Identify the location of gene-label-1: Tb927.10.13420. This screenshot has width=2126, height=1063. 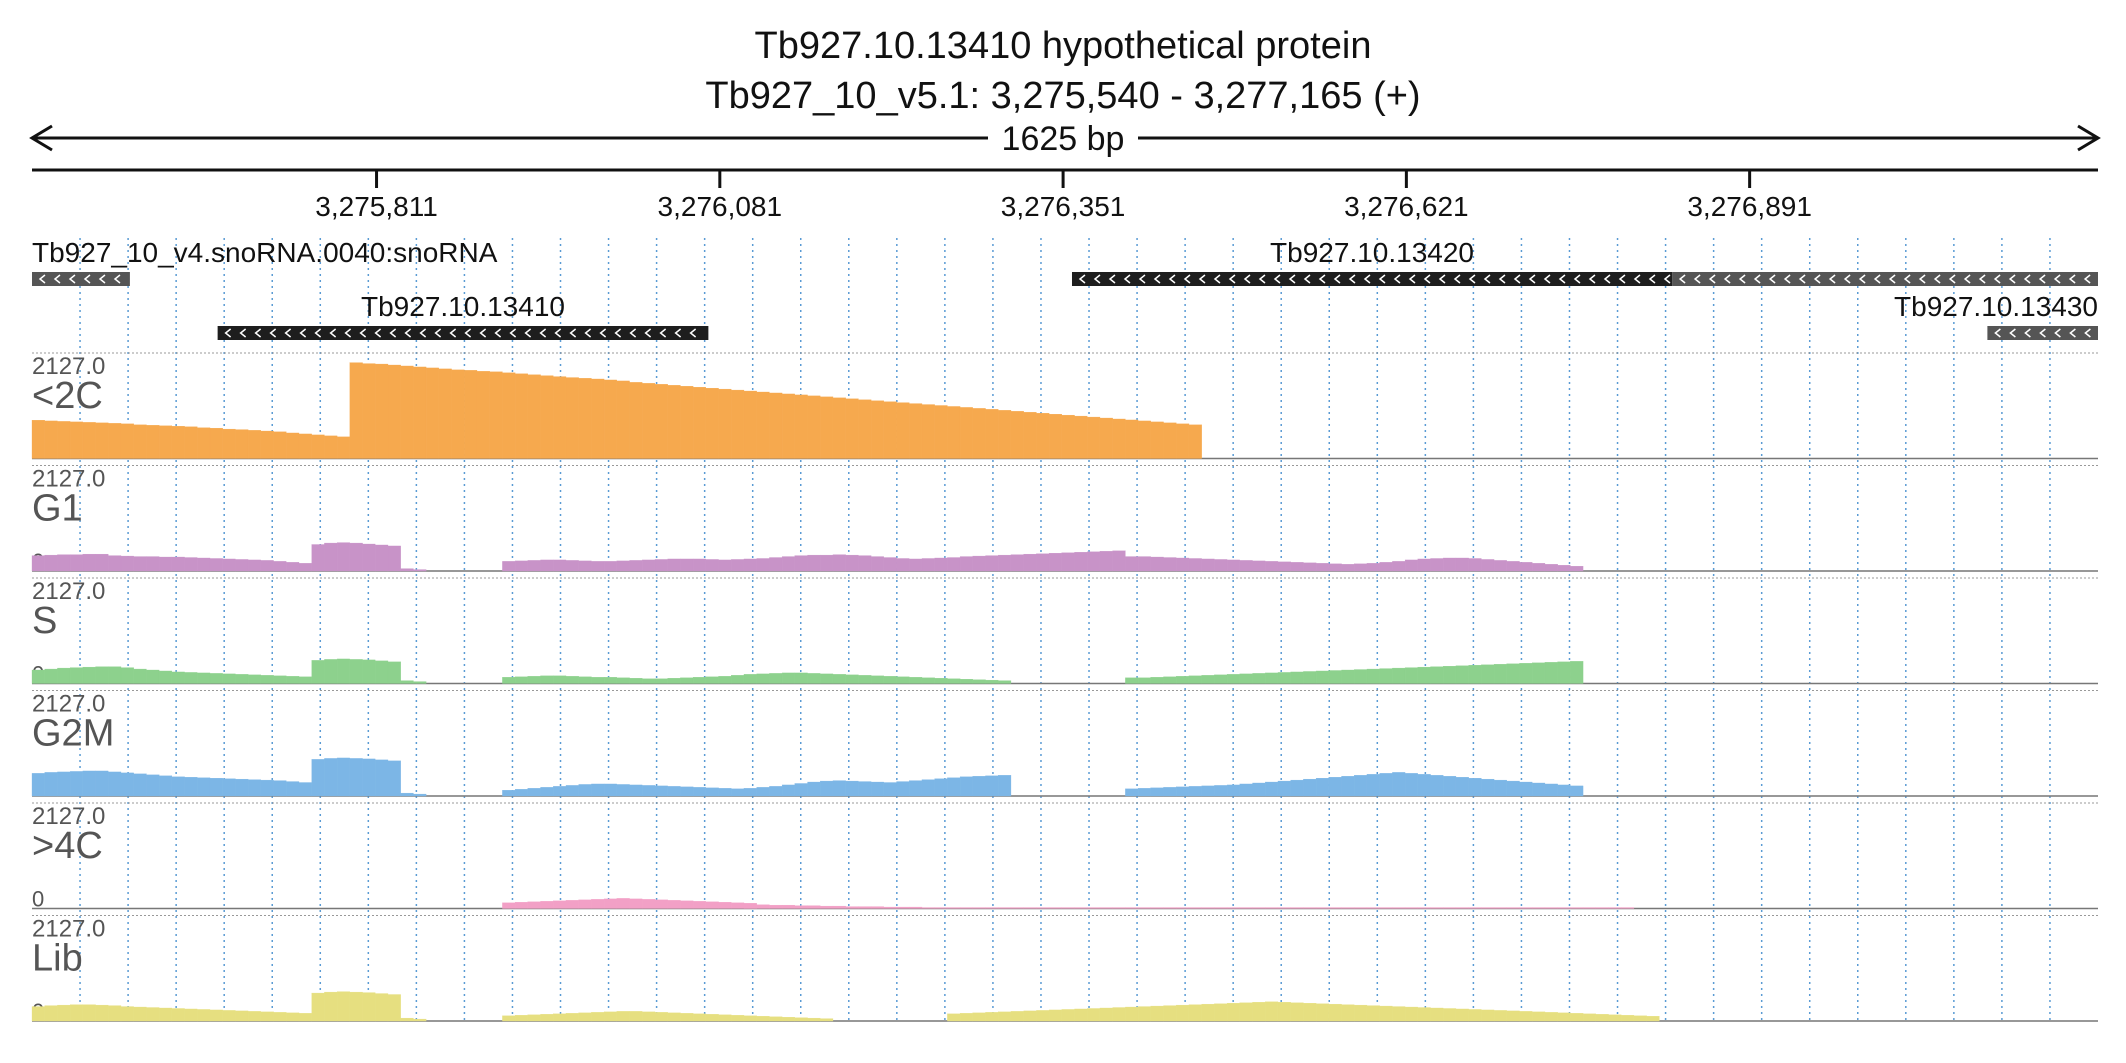
(1372, 252).